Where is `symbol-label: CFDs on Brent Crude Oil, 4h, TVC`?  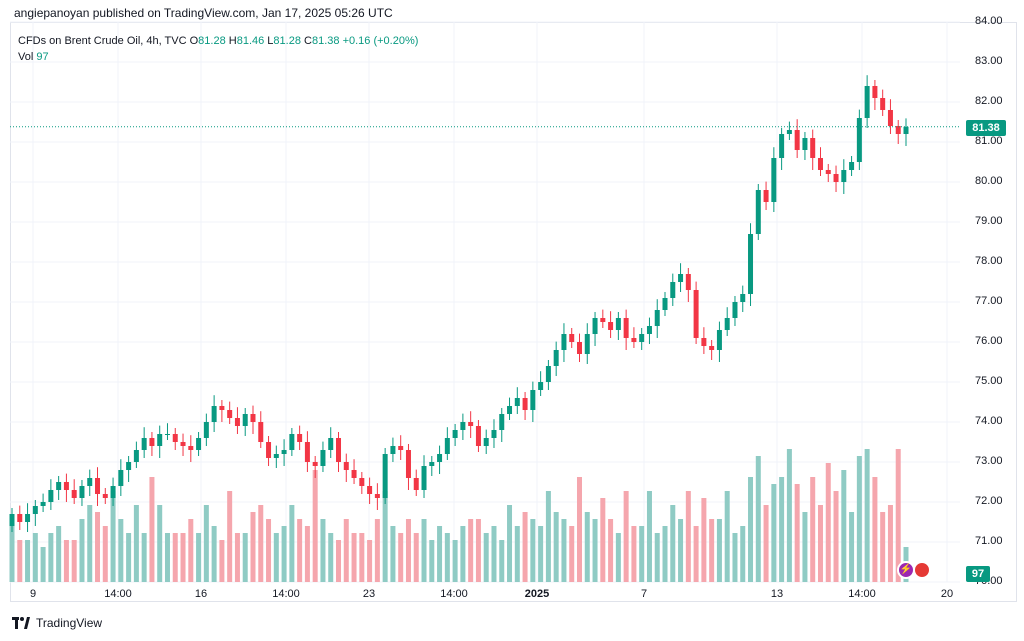
symbol-label: CFDs on Brent Crude Oil, 4h, TVC is located at coordinates (102, 41).